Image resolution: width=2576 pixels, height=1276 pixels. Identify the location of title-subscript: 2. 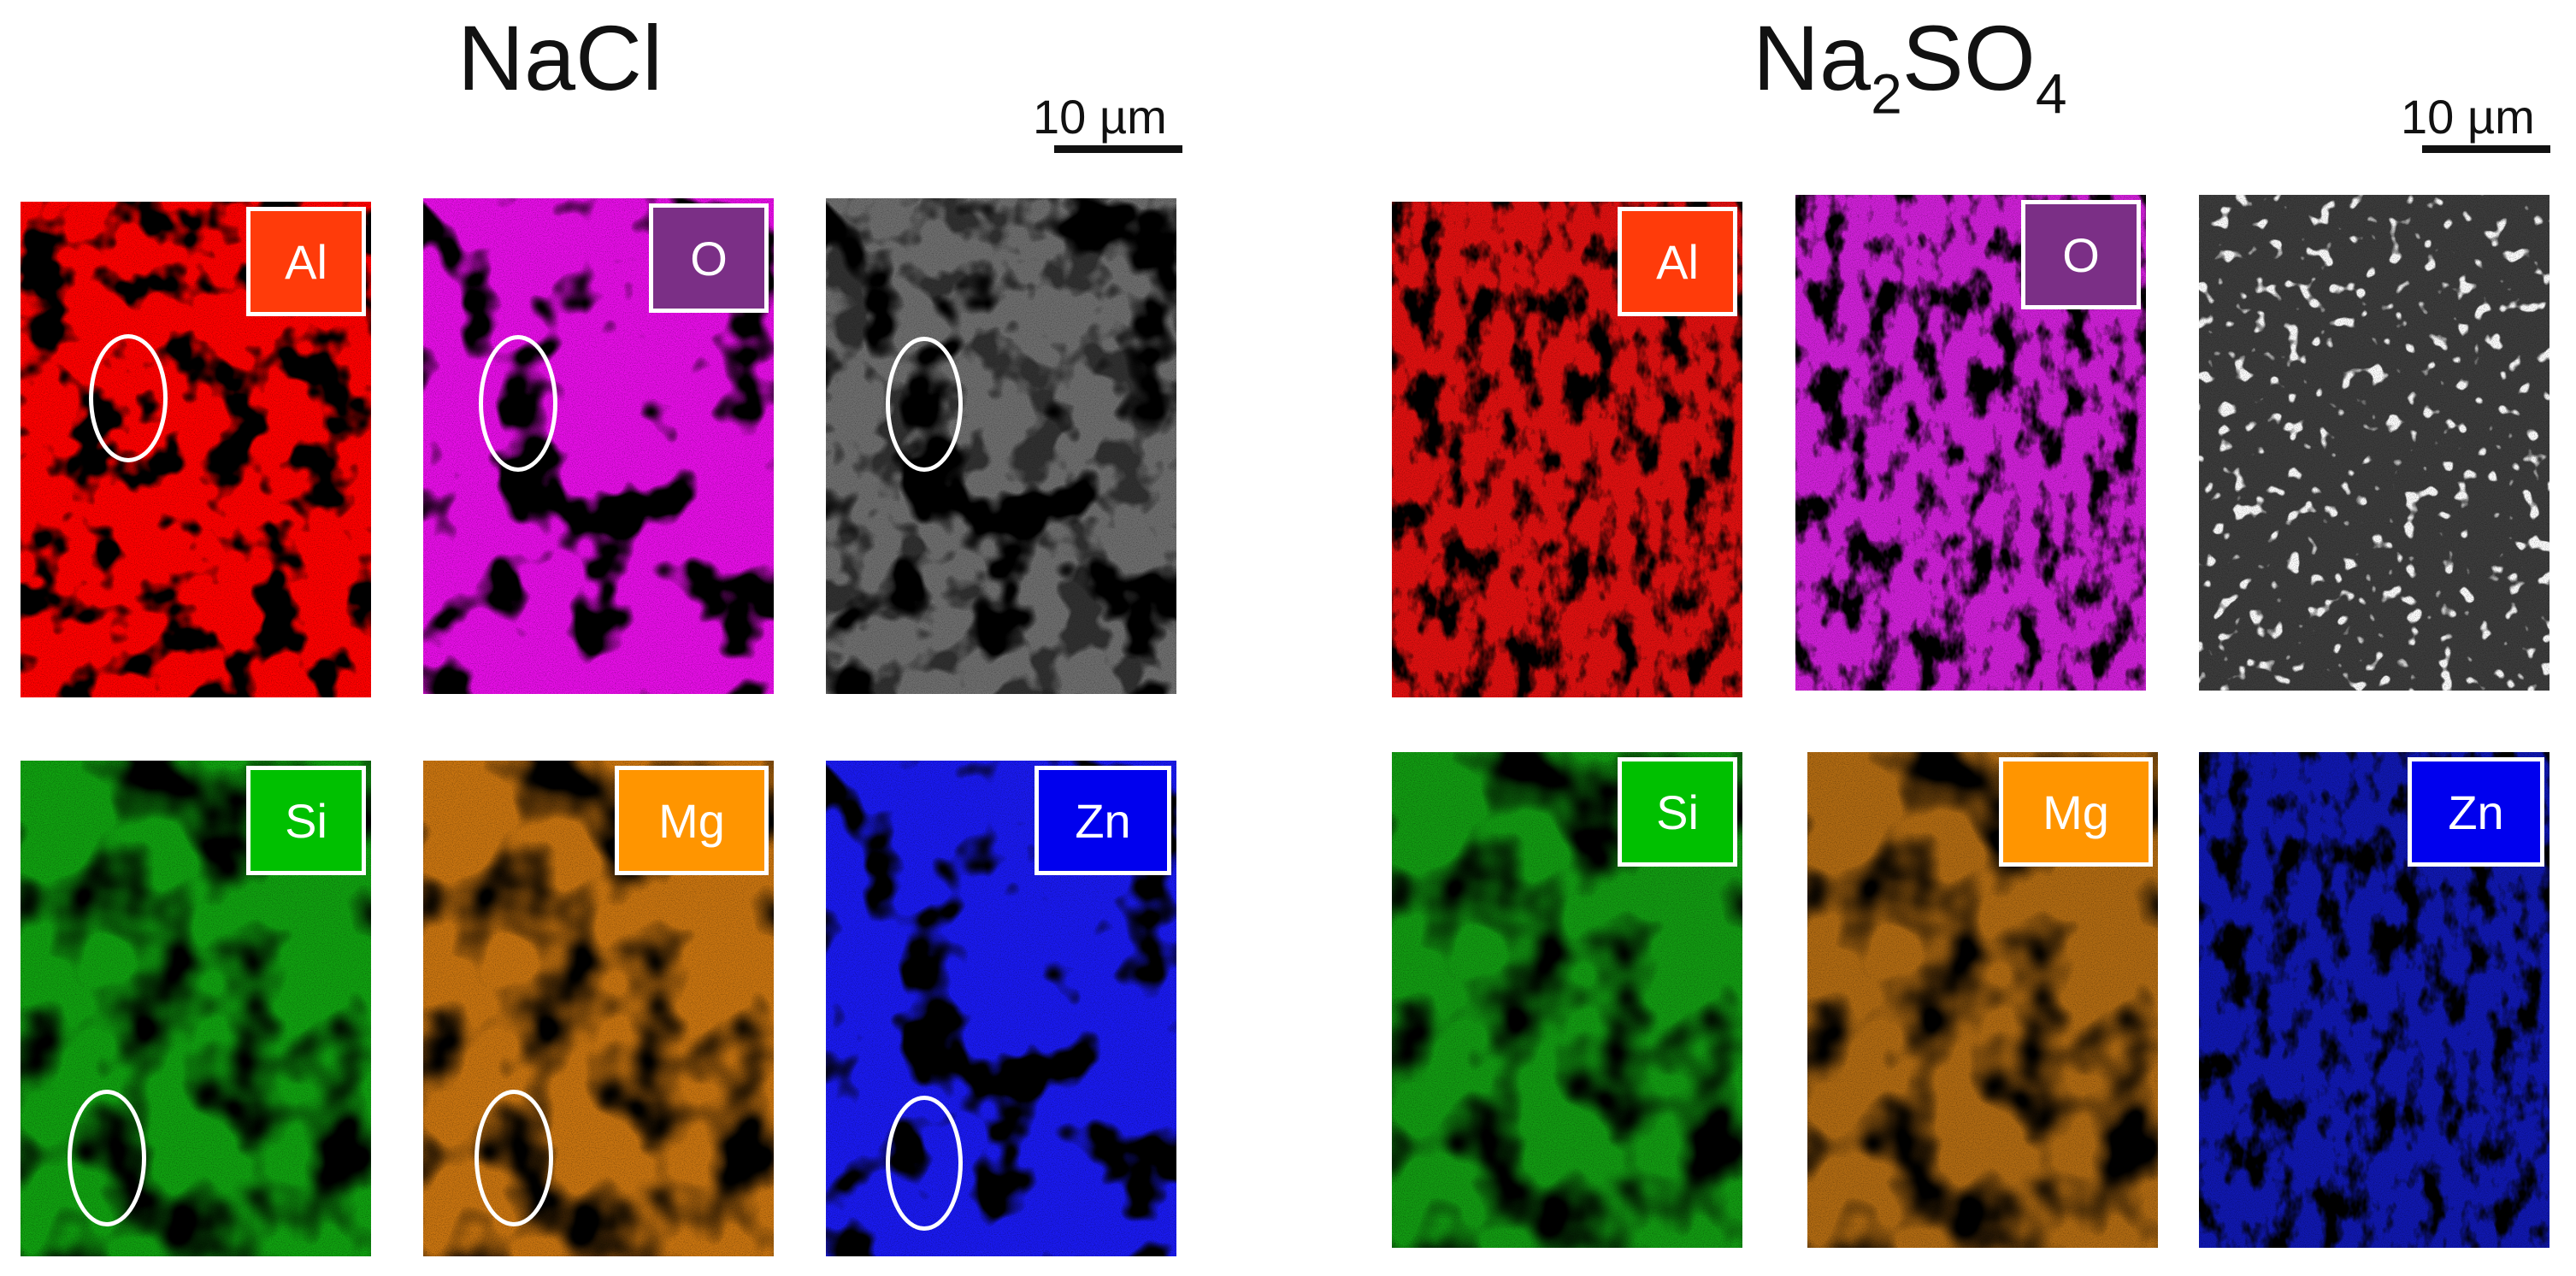
(1886, 94).